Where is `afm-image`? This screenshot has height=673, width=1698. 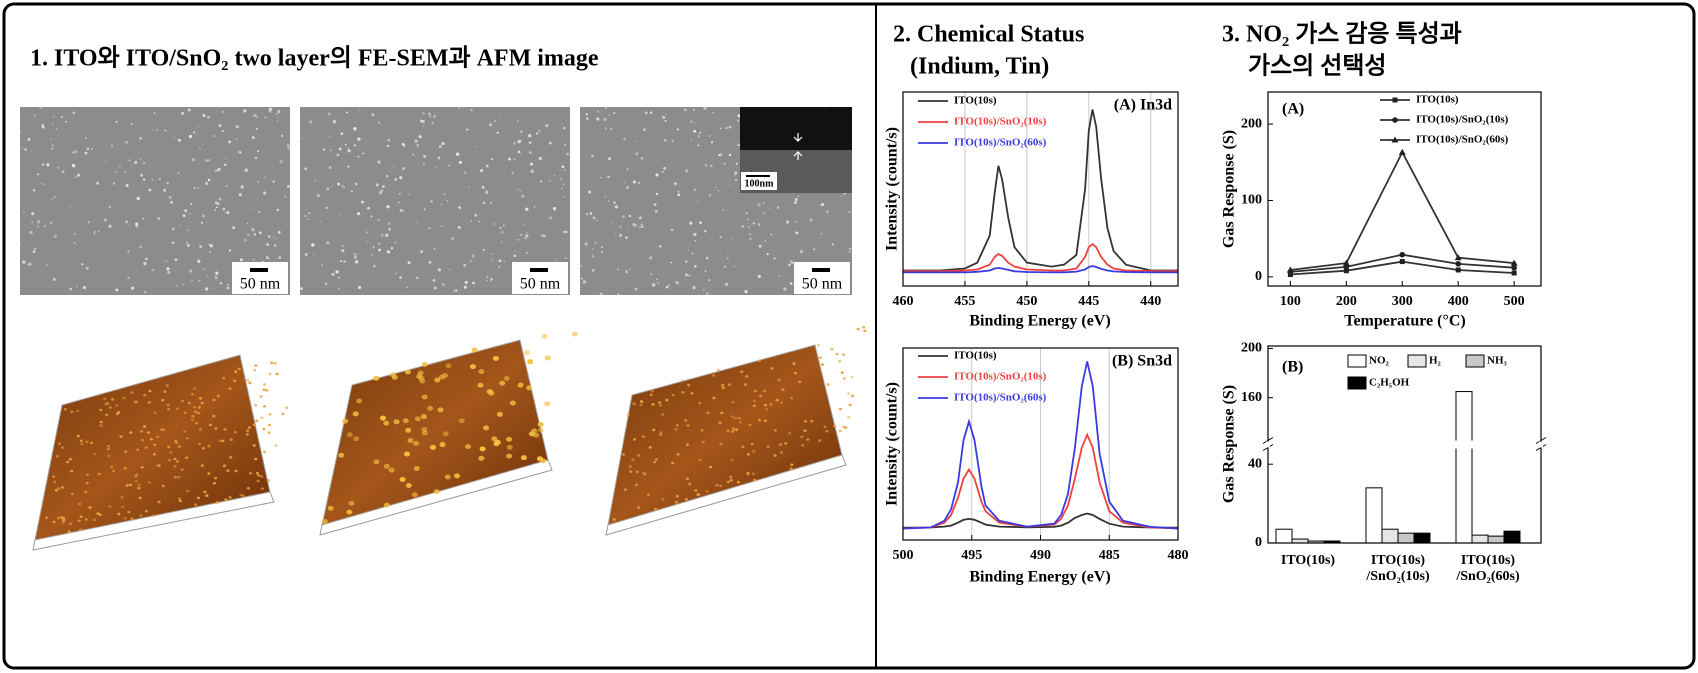 afm-image is located at coordinates (725, 435).